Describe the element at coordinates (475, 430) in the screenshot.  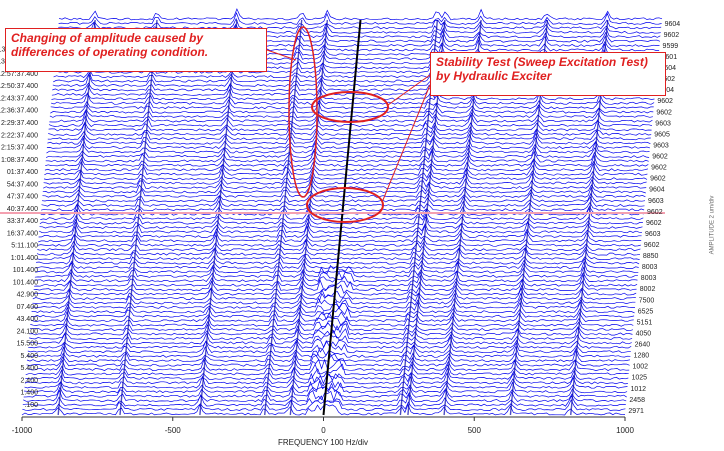
I see `x-tick-label: 500` at that location.